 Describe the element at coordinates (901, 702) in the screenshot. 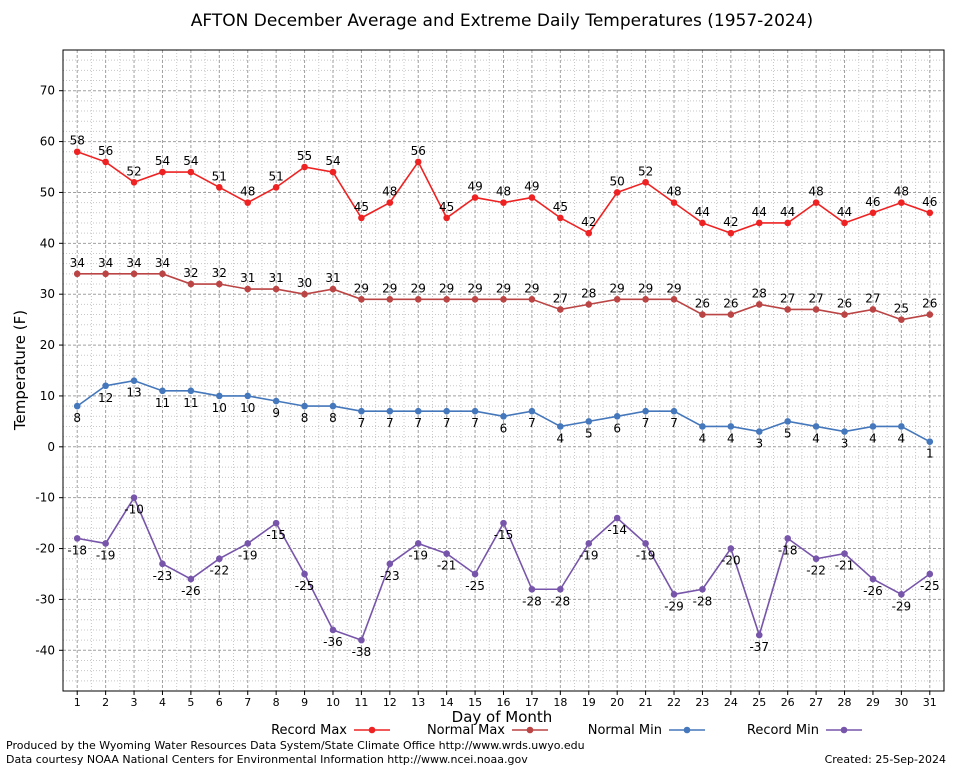

I see `x-tick-label: 30` at that location.